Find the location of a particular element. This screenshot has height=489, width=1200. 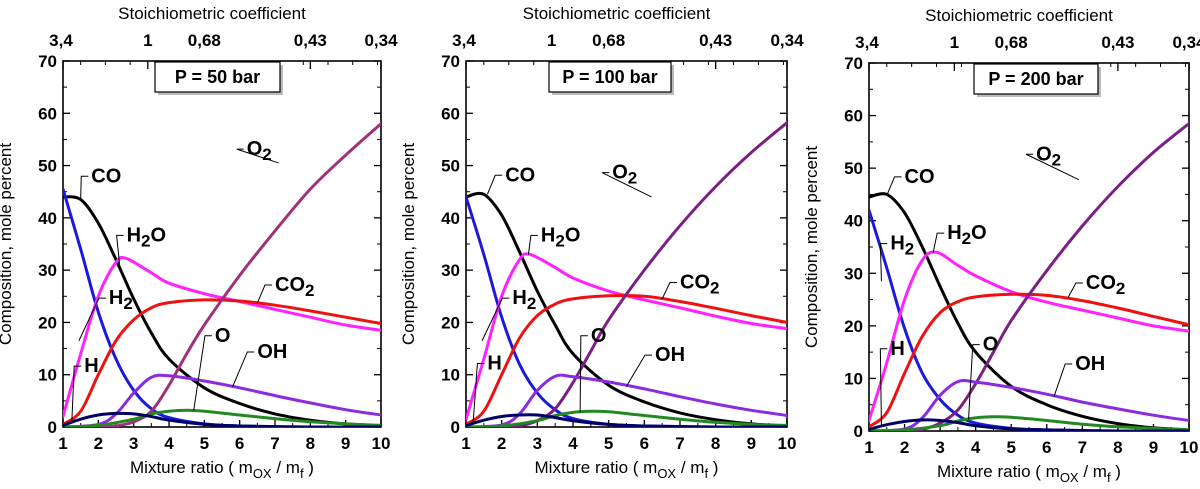

x-tick-label: 7 is located at coordinates (679, 443).